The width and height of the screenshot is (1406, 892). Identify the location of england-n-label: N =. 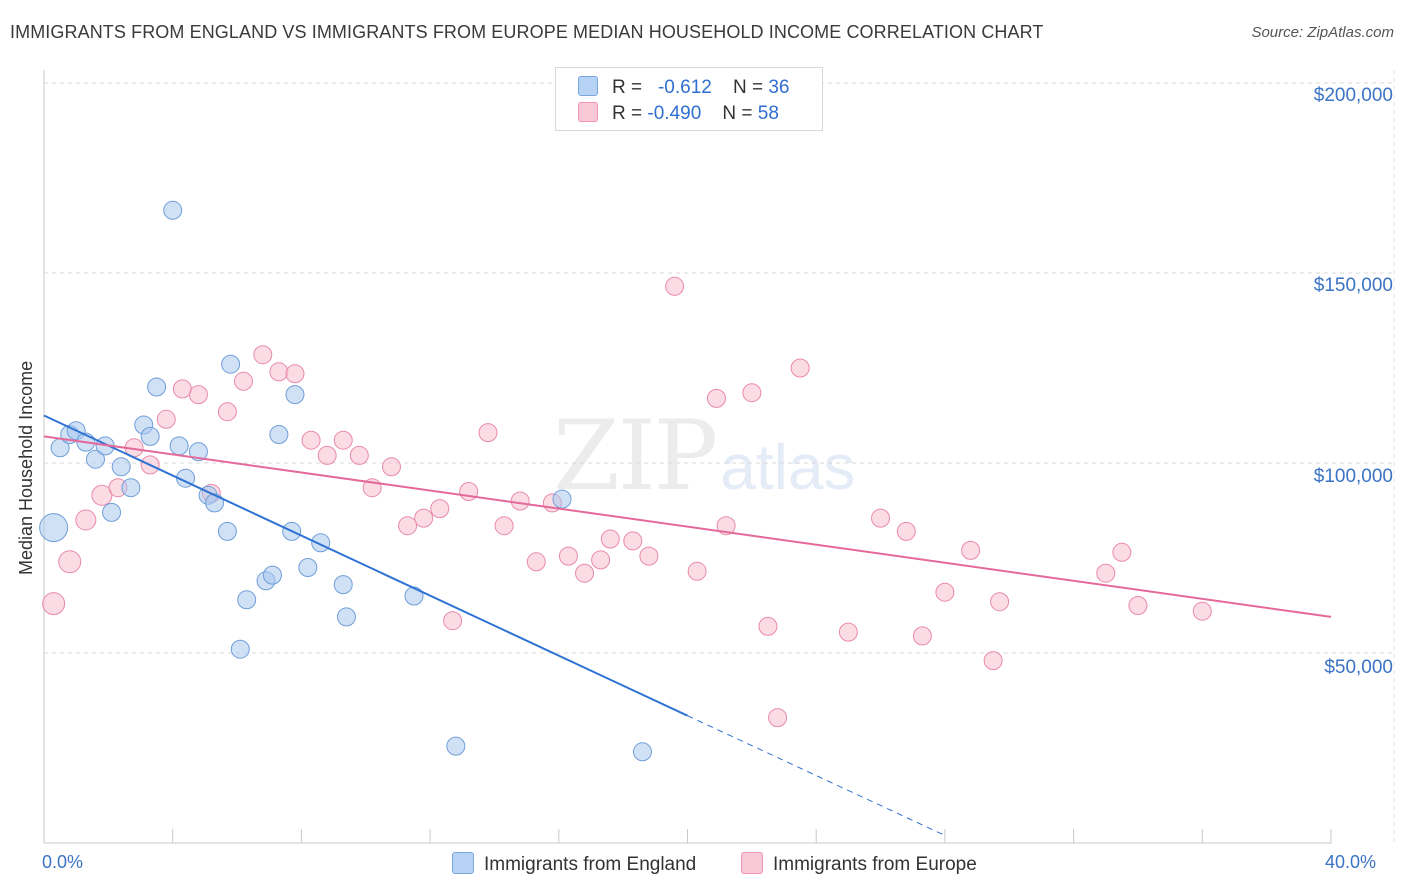
(748, 87).